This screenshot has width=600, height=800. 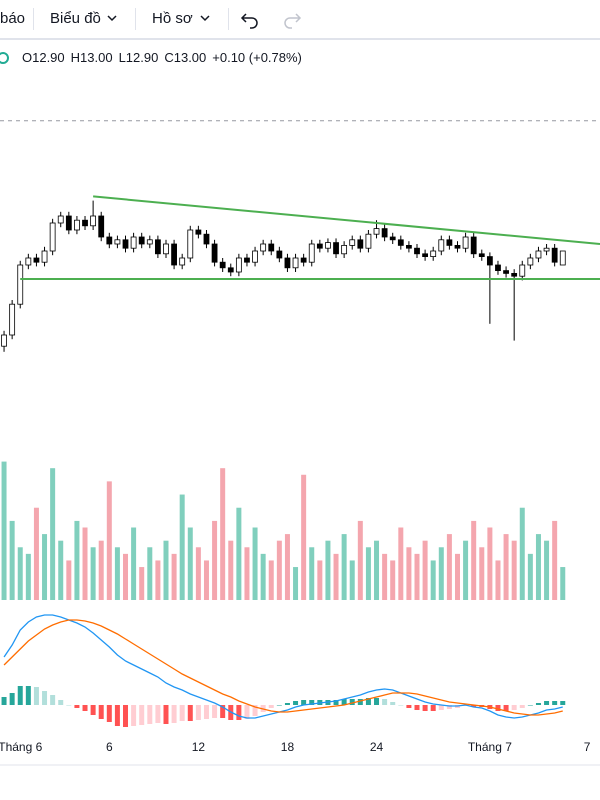 I want to click on legend-low: L12.90, so click(x=138, y=57).